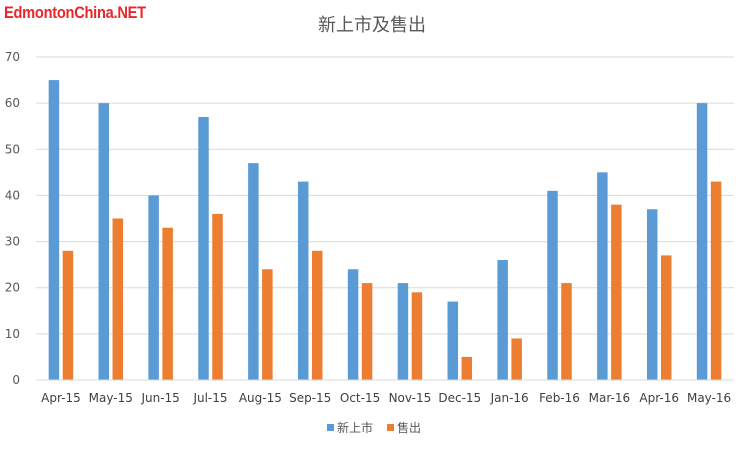  I want to click on x-tick-label: Aug-15, so click(260, 398).